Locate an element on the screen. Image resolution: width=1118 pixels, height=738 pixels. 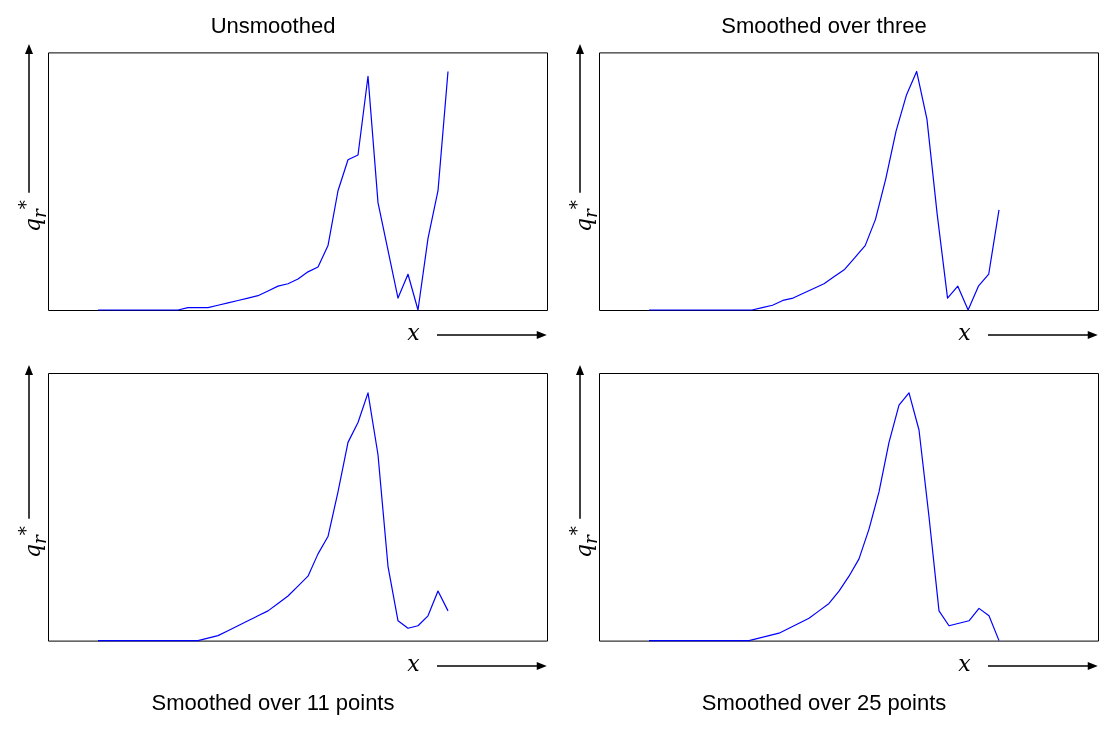
chart-title: Unsmoothed is located at coordinates (273, 26).